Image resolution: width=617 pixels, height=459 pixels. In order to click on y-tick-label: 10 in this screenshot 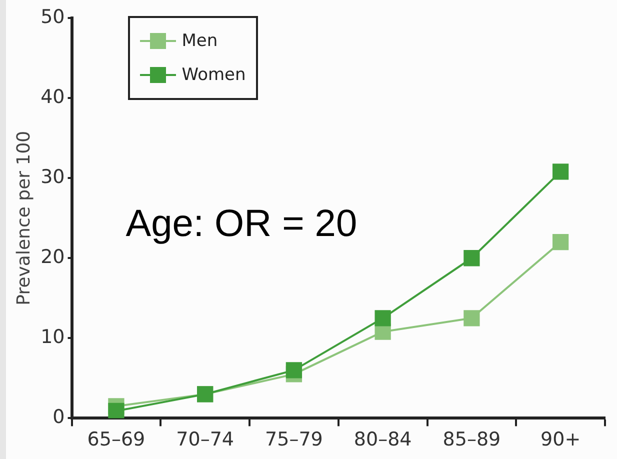, I will do `click(52, 337)`.